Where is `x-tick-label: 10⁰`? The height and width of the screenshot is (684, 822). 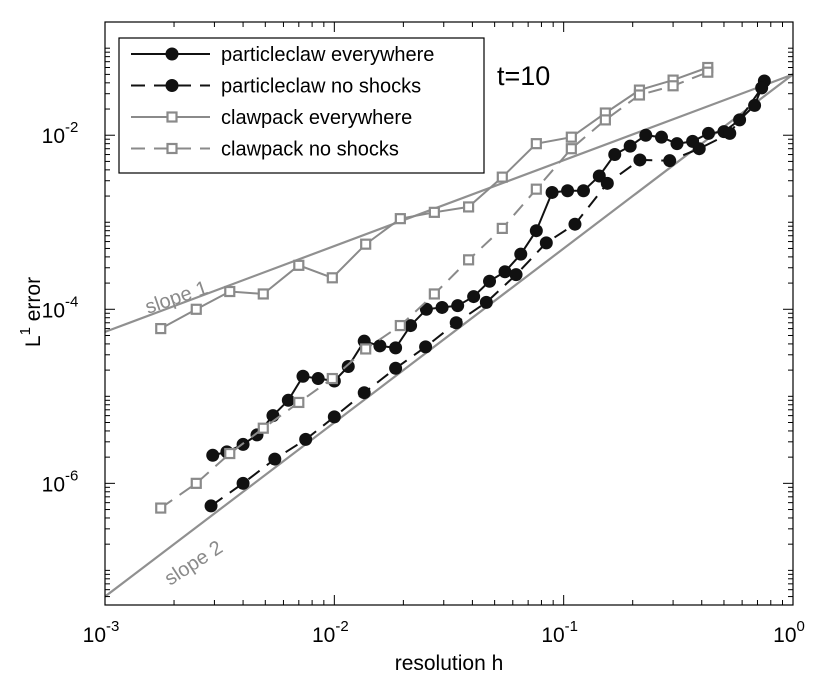
x-tick-label: 10⁰ is located at coordinates (789, 632).